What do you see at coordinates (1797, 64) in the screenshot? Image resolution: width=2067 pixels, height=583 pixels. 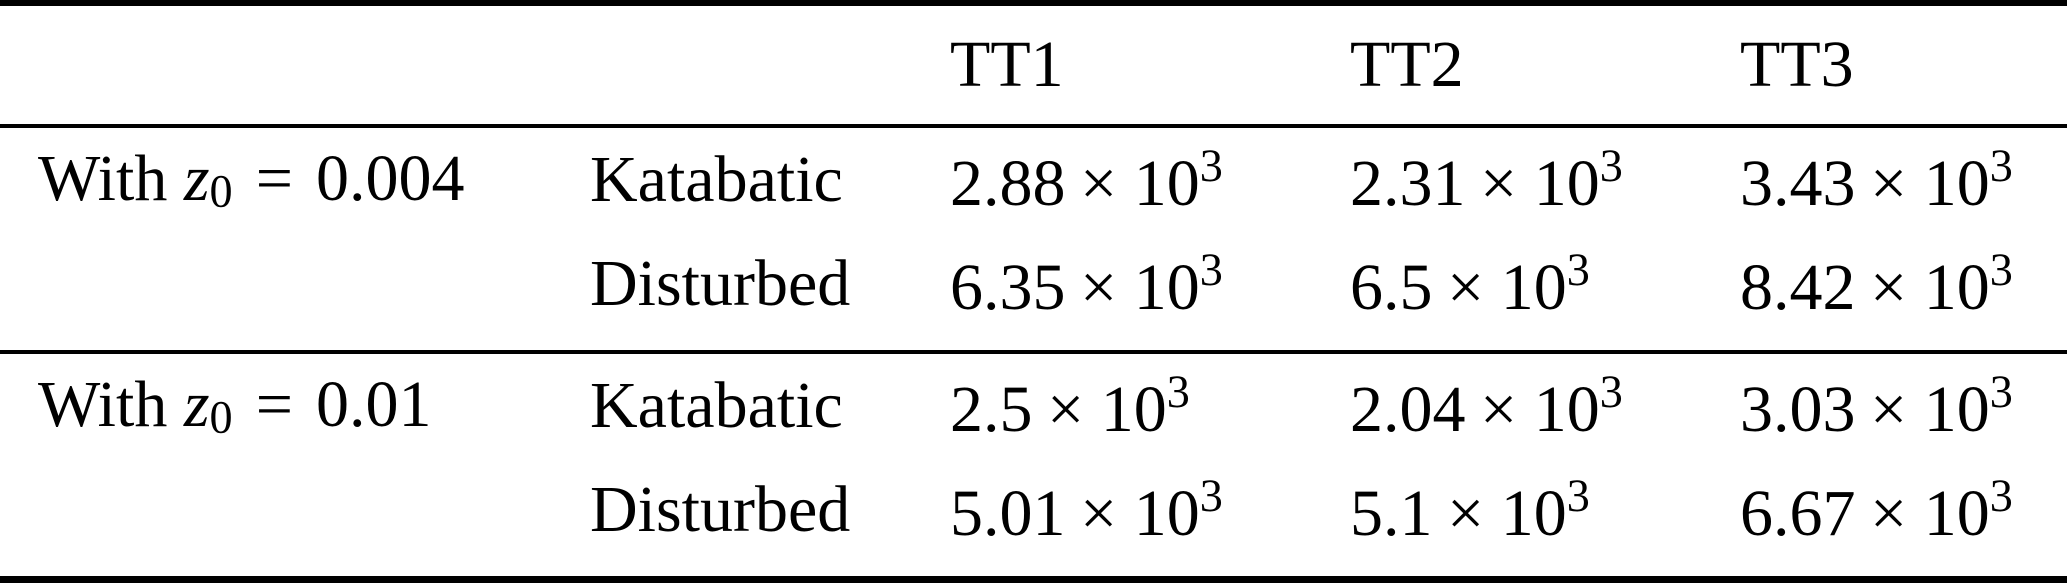 I see `column-header-tt3: TT3` at bounding box center [1797, 64].